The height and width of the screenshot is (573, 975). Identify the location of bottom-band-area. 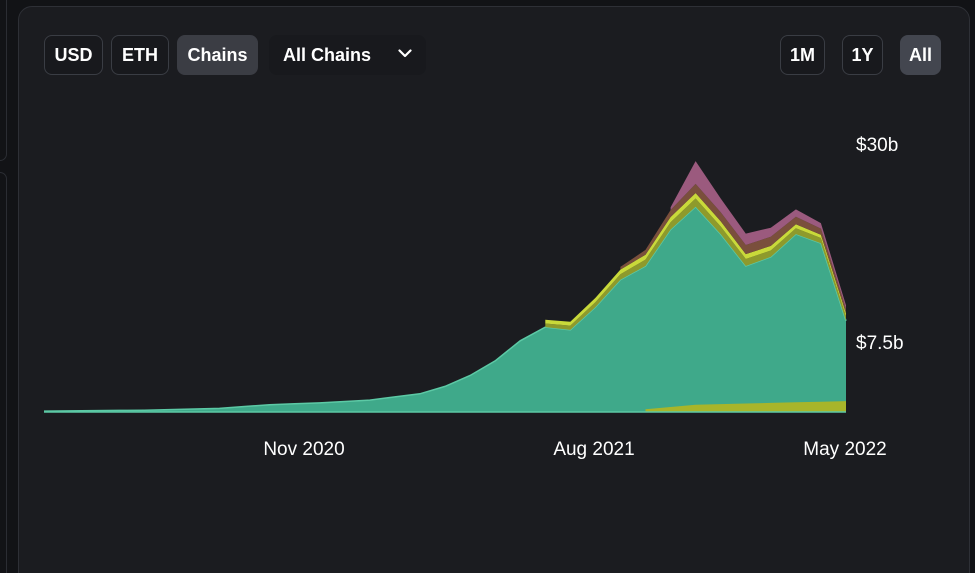
(745, 406).